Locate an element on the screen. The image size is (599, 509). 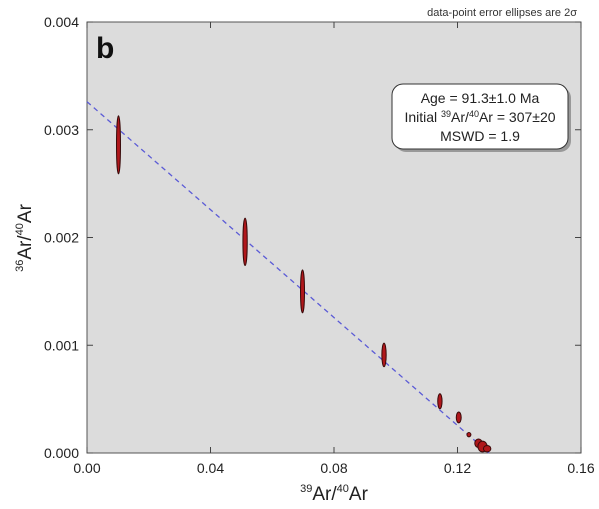
x-tick-label: 0.08 is located at coordinates (333, 468).